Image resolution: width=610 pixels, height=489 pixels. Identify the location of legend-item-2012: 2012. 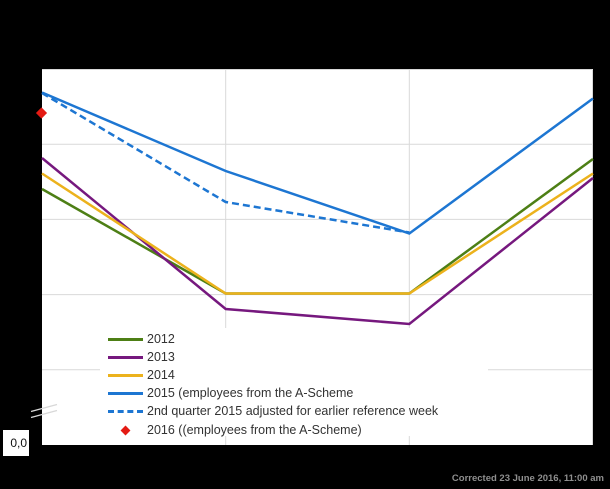
(141, 339).